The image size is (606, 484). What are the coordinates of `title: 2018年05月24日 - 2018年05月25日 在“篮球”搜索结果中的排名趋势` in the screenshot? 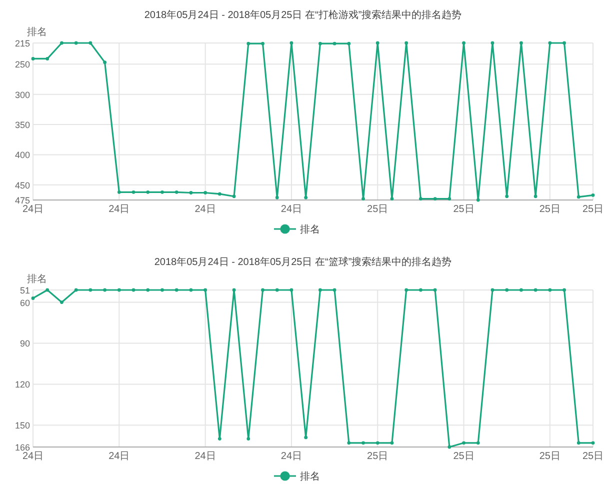 It's located at (303, 262).